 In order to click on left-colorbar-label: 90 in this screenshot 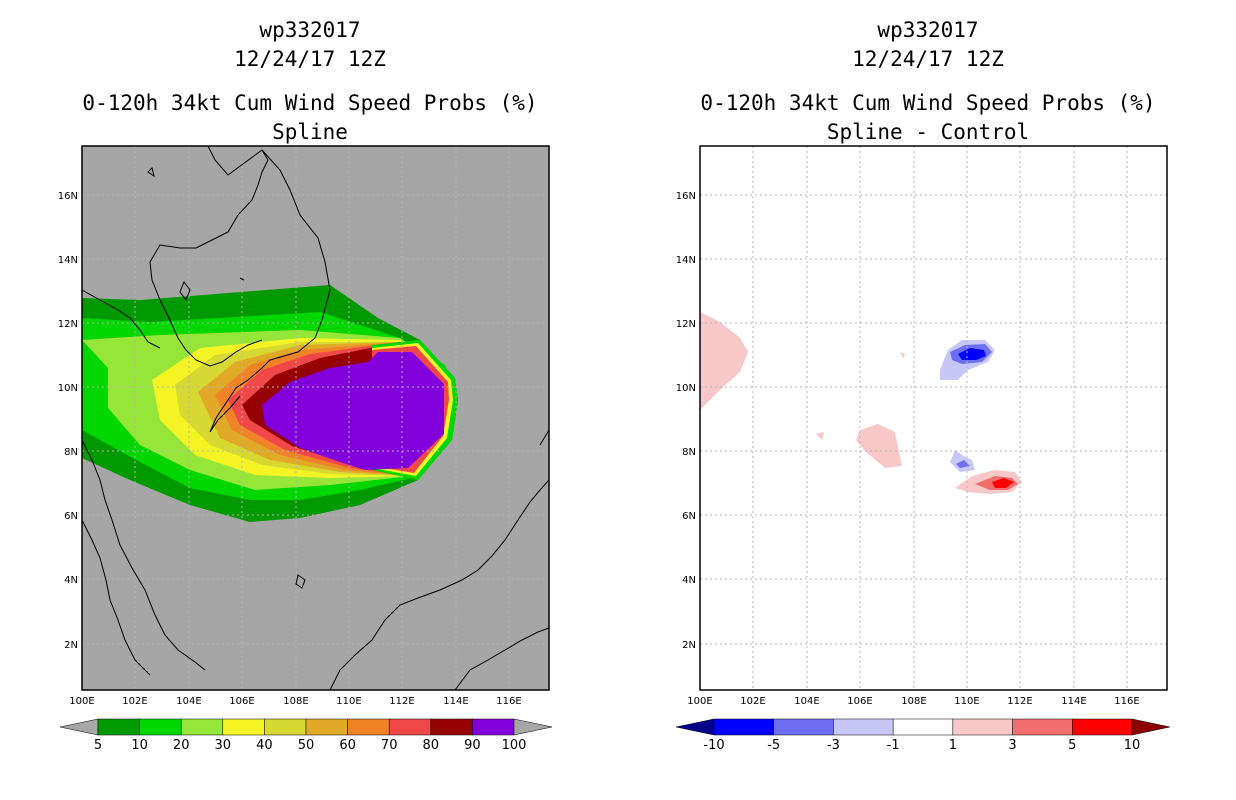, I will do `click(472, 745)`.